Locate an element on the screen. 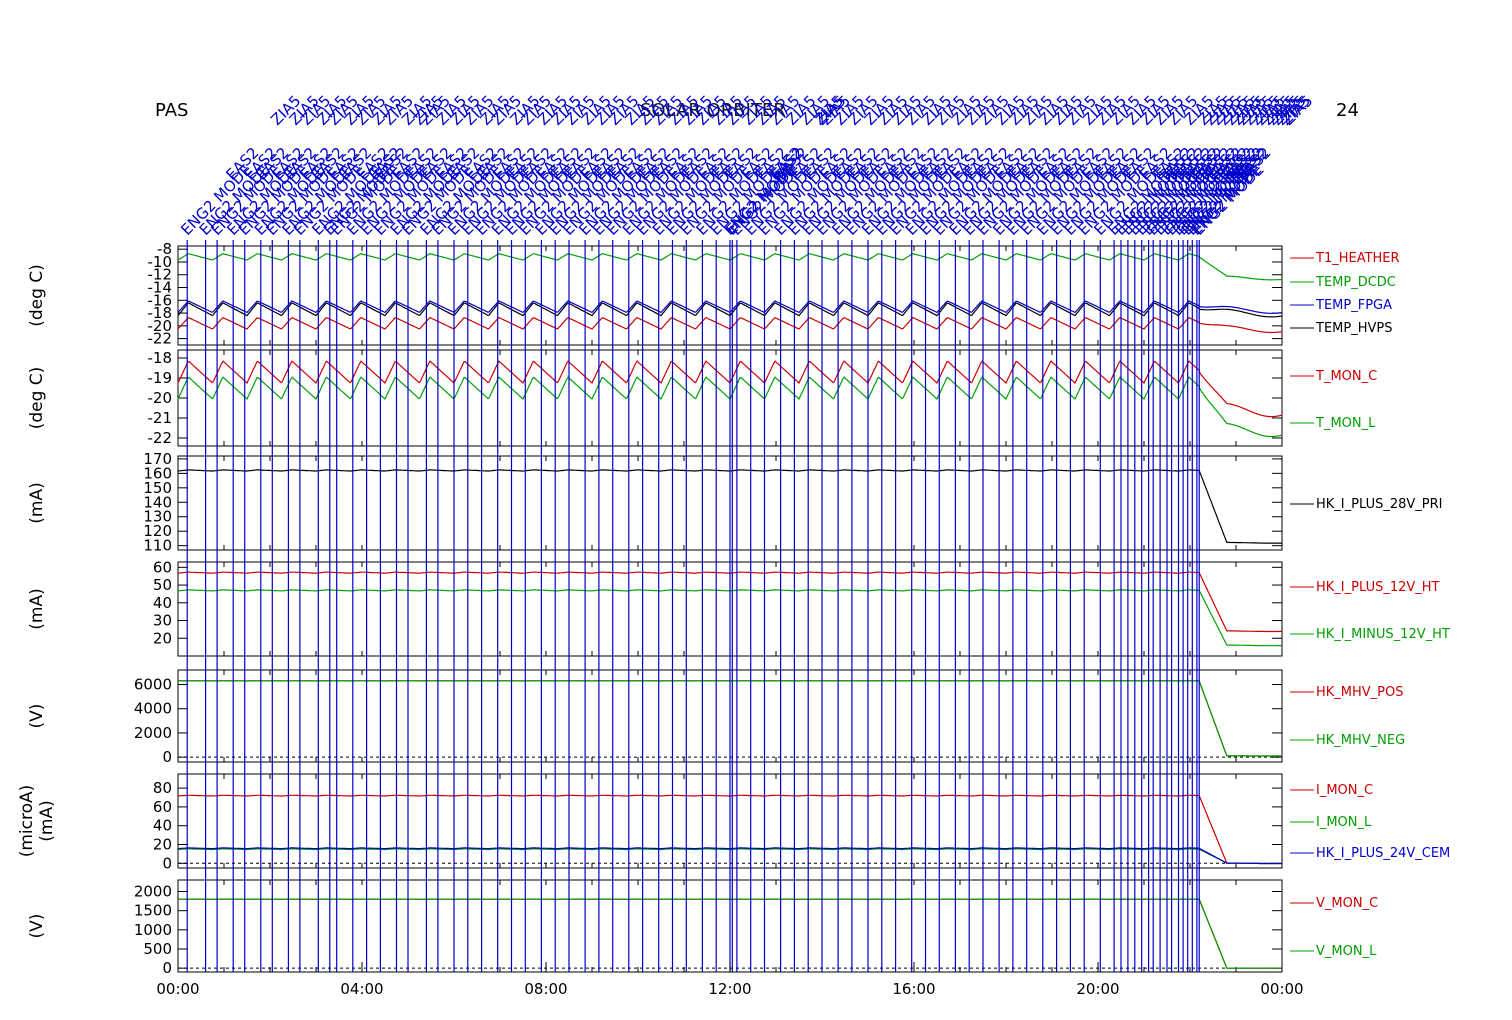 The image size is (1512, 1020). y-tick-label: -21 is located at coordinates (160, 418).